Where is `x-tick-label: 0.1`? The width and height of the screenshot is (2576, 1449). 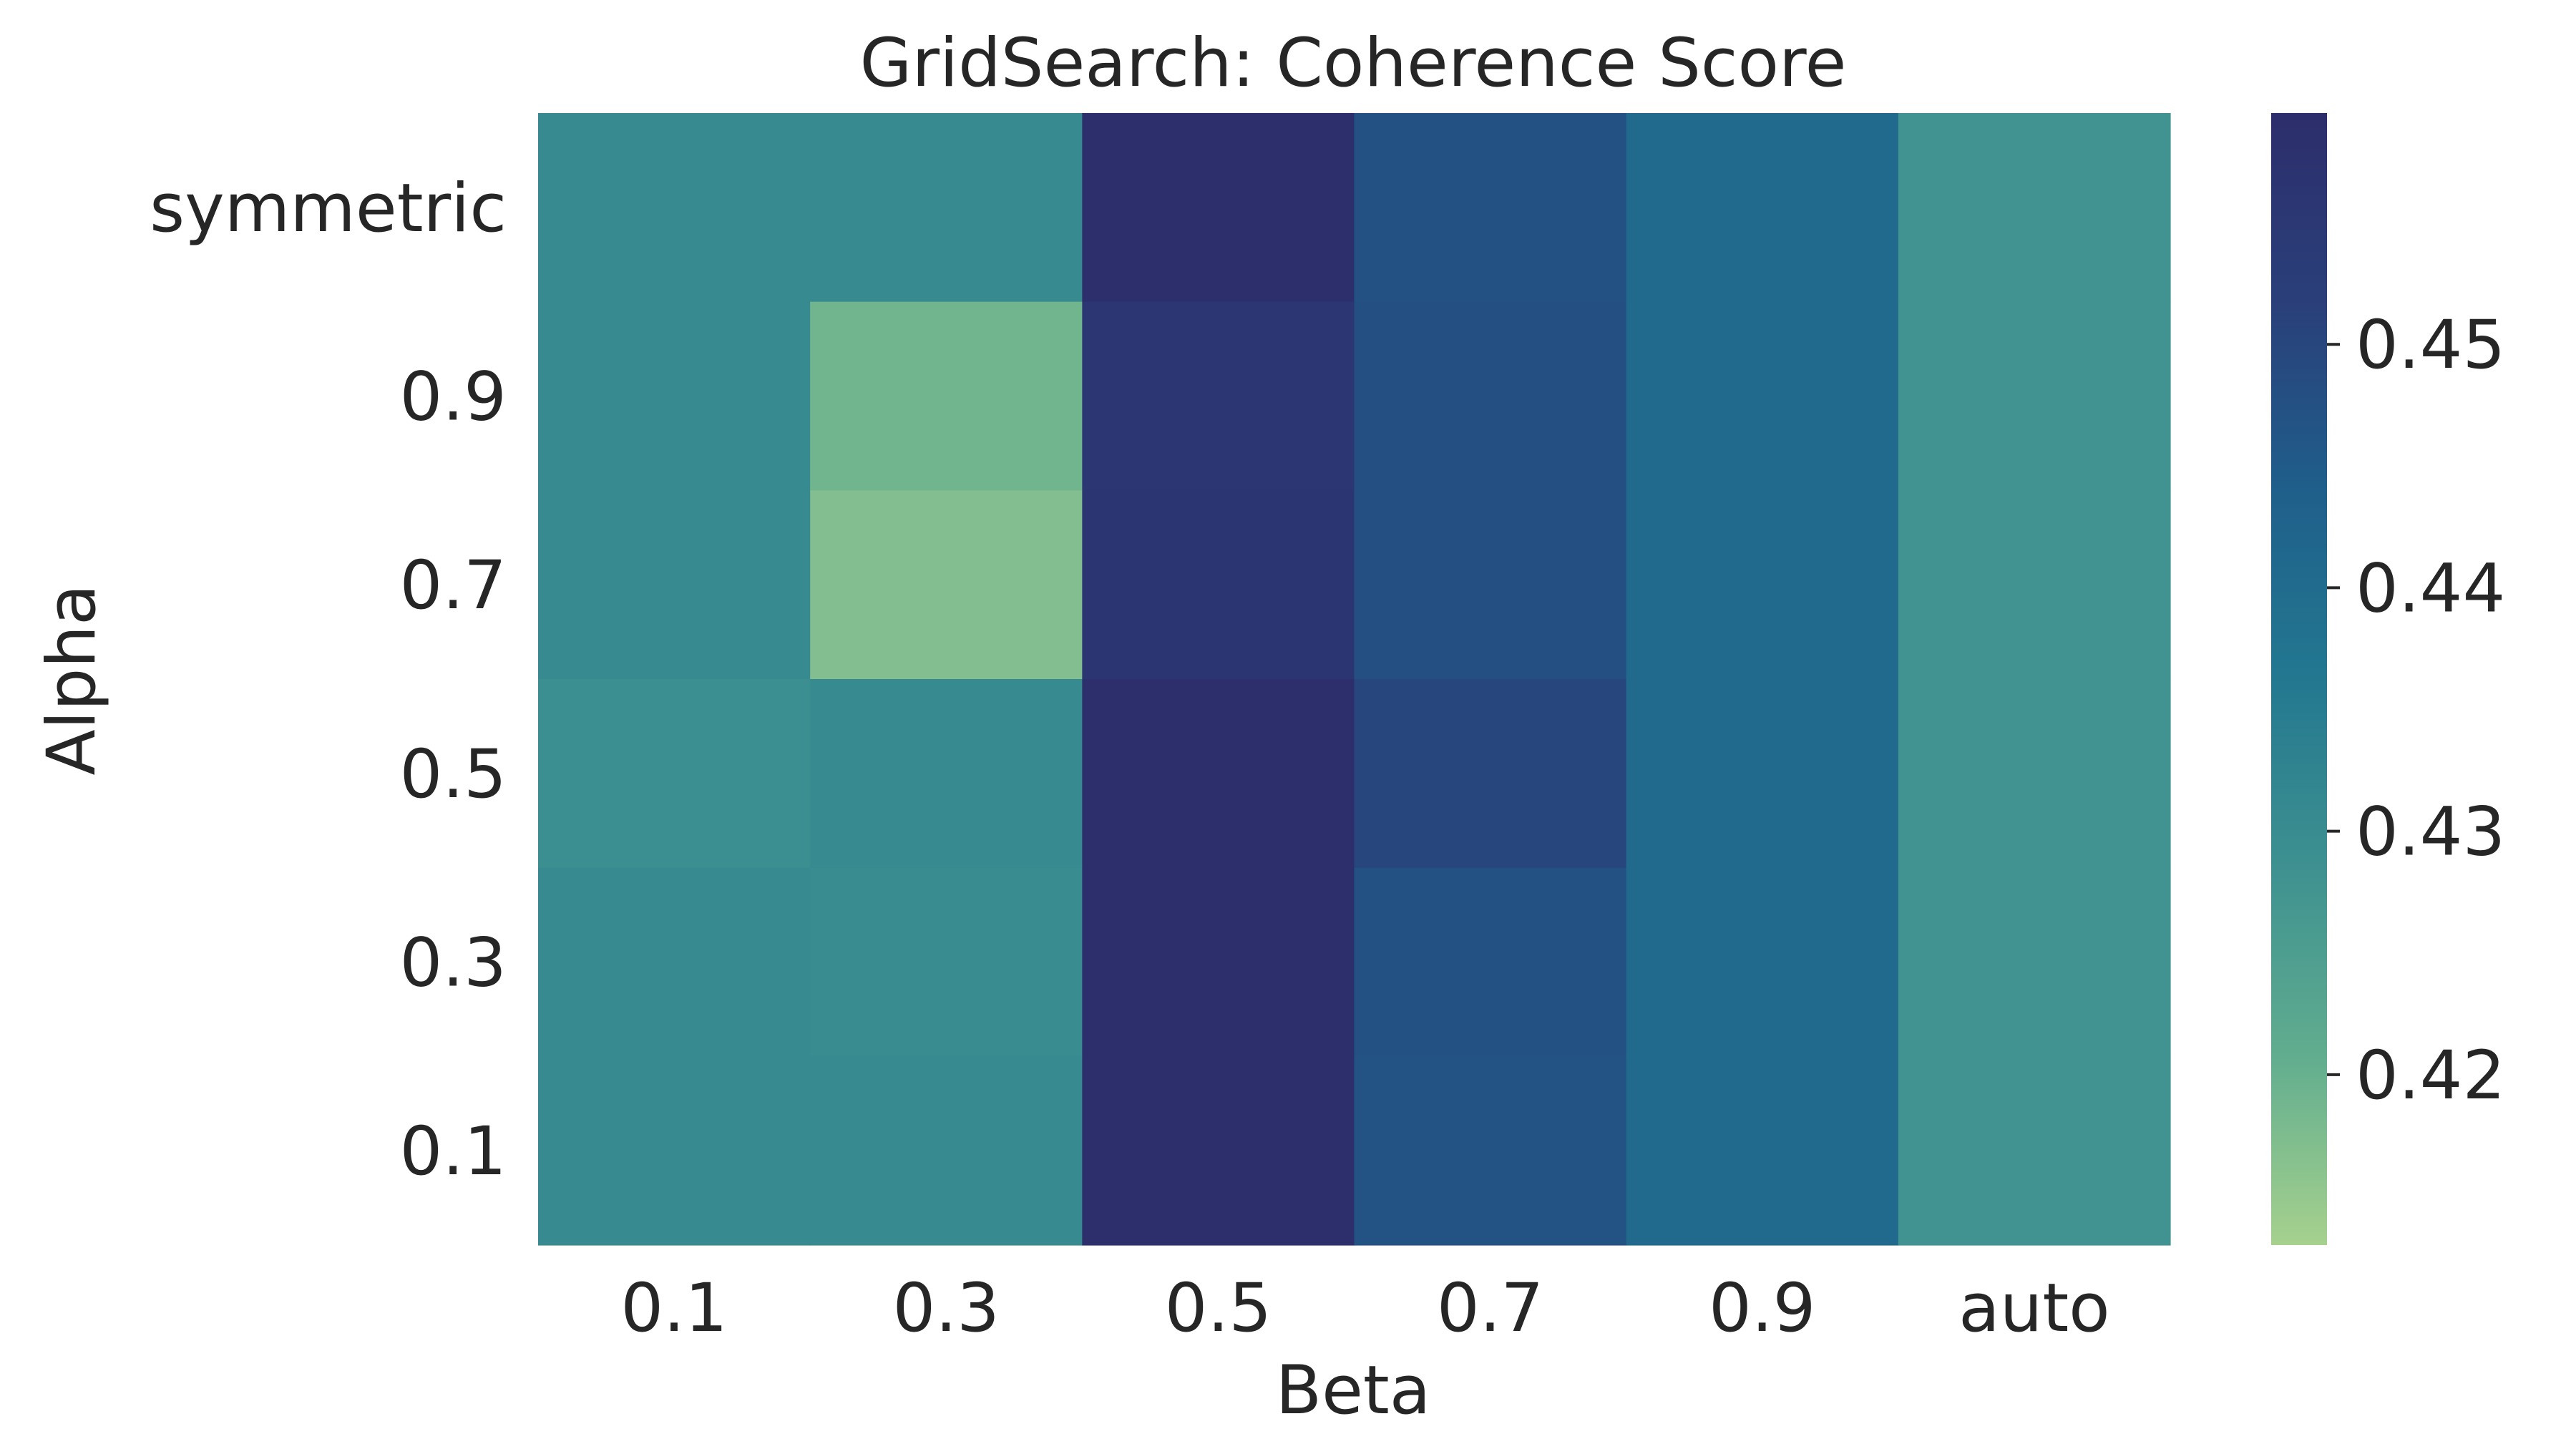
x-tick-label: 0.1 is located at coordinates (674, 1308).